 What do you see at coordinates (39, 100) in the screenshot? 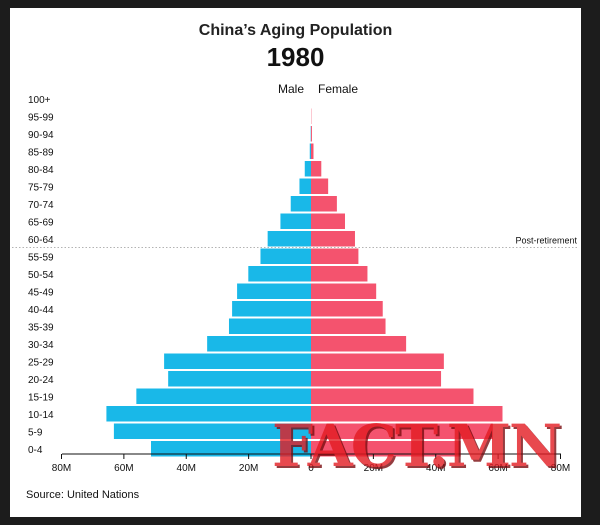
I see `age-label: 100+` at bounding box center [39, 100].